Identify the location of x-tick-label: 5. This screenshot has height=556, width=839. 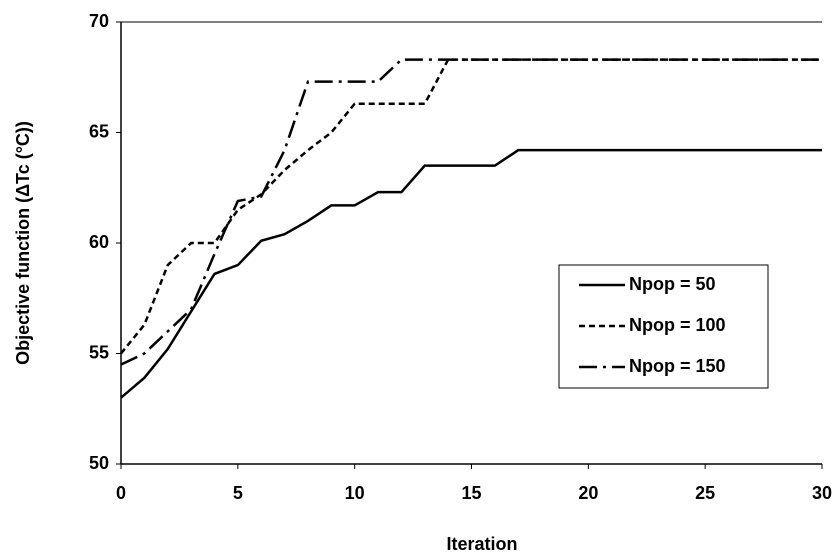
(238, 493).